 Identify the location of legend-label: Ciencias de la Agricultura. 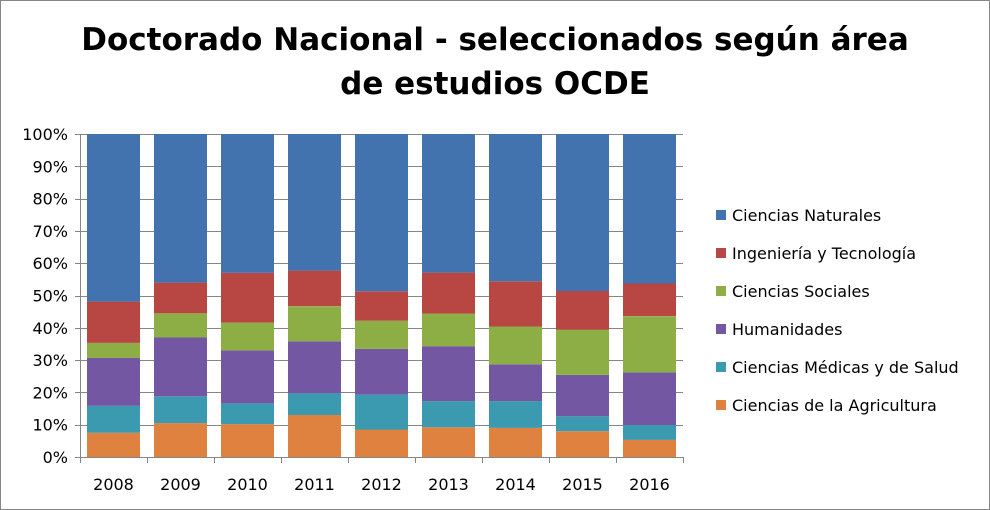
(834, 405).